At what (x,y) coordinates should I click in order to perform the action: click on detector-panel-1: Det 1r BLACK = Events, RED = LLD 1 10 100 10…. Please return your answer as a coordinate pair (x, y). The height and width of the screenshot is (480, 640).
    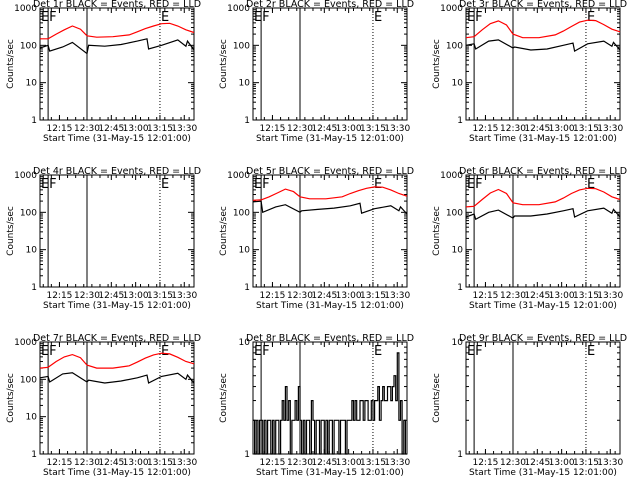
    Looking at the image, I should click on (103, 72).